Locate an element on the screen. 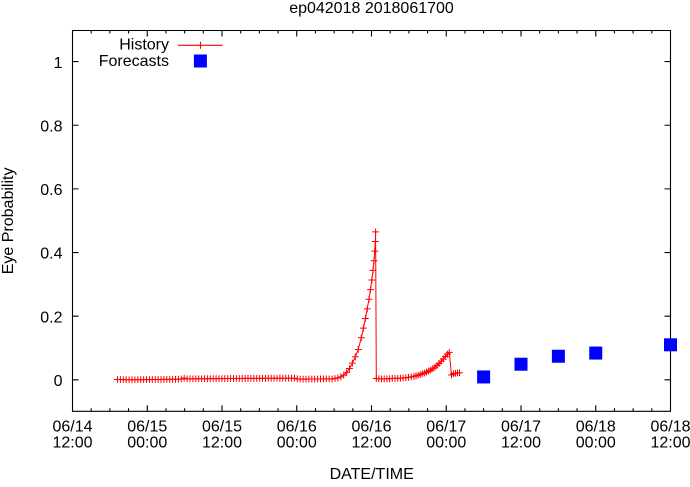 This screenshot has width=690, height=487. svg-text: 0.4 is located at coordinates (51, 254).